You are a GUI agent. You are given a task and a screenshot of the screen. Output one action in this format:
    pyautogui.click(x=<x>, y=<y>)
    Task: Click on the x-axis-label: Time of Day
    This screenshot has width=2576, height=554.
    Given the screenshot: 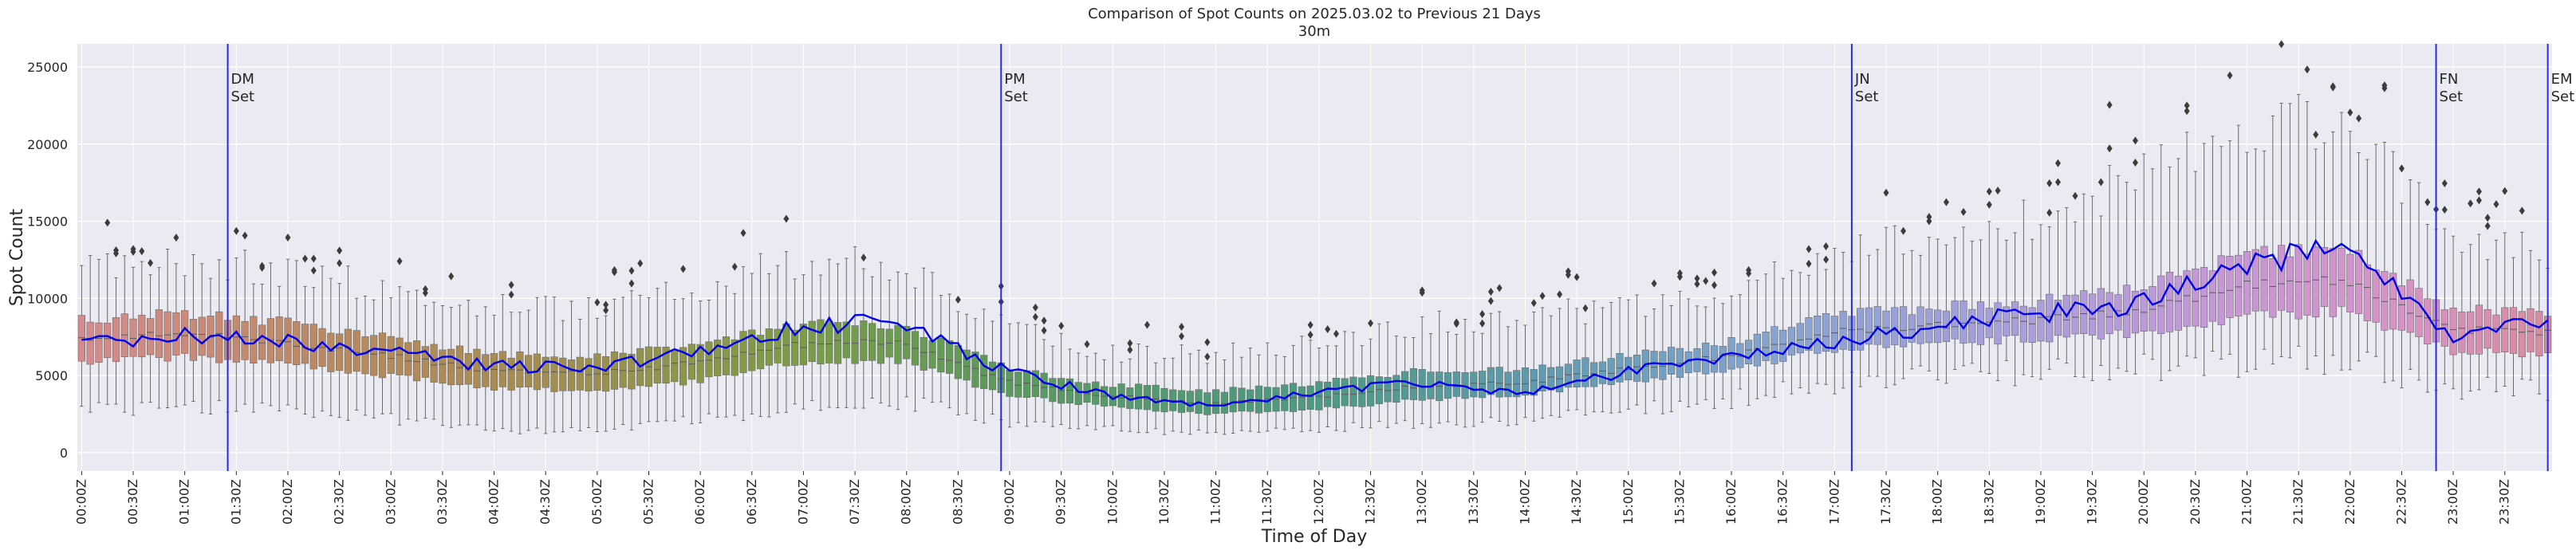 What is the action you would take?
    pyautogui.click(x=1314, y=537)
    